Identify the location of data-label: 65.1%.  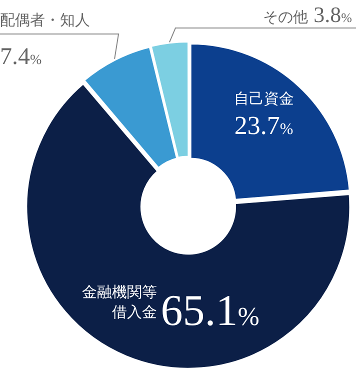
(210, 310).